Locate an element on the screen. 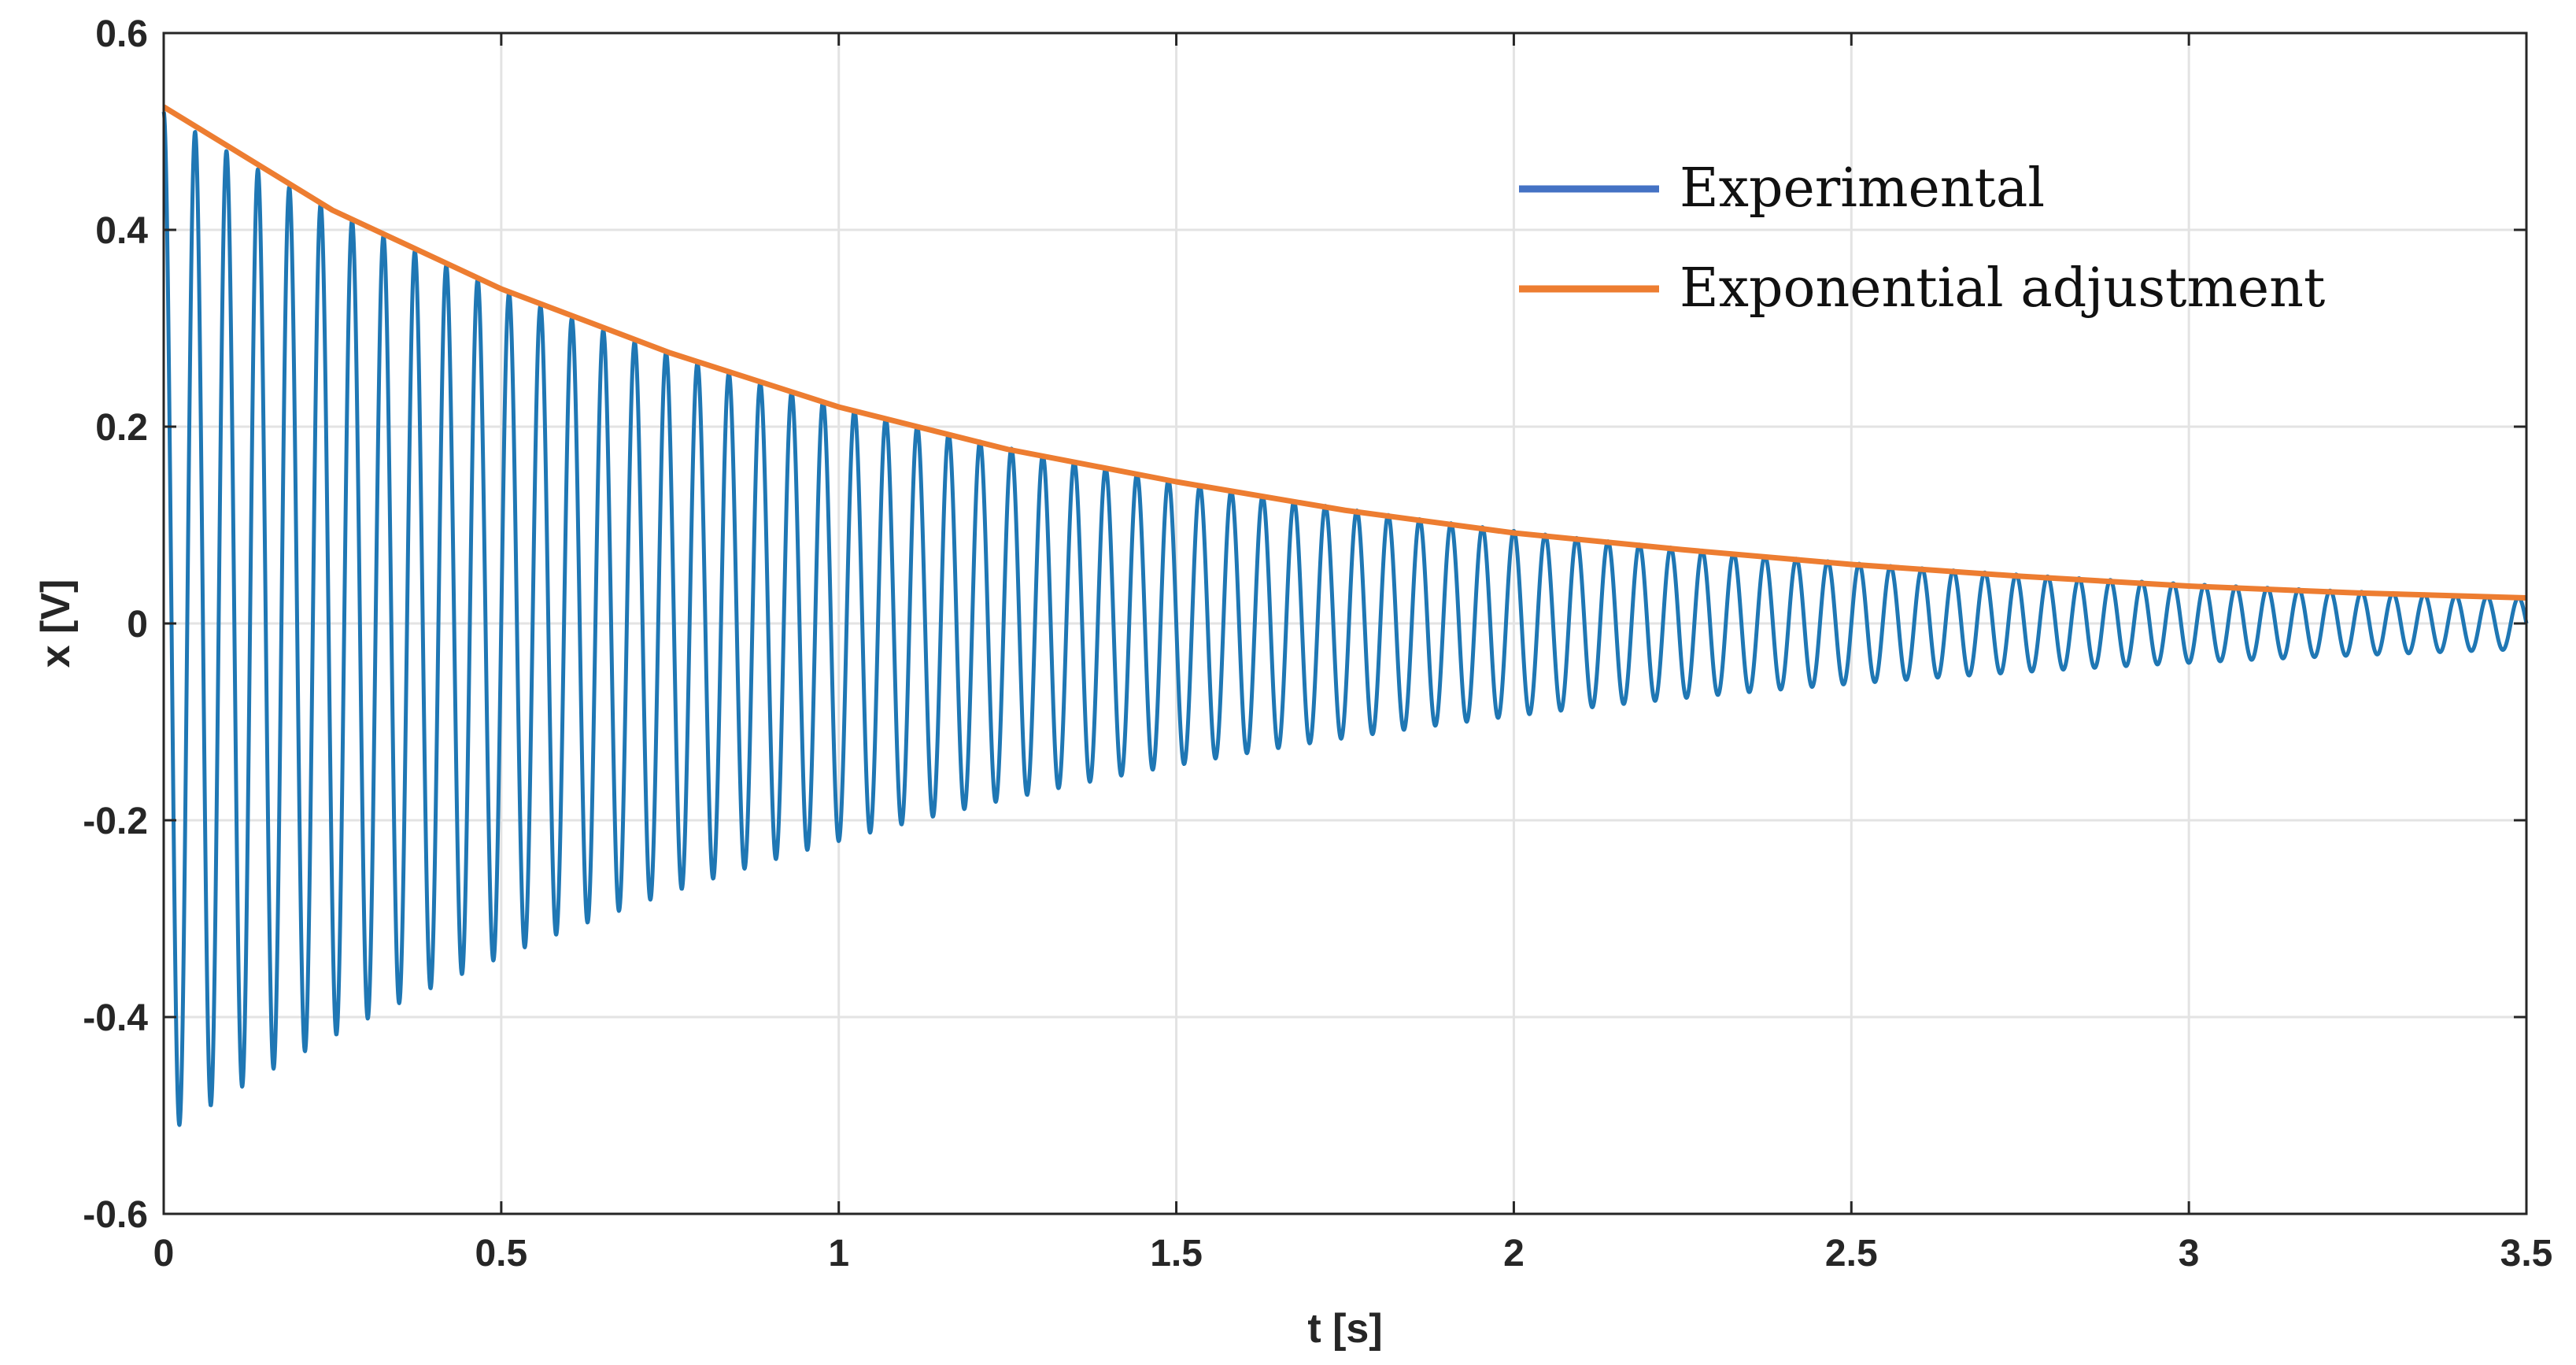 This screenshot has width=2576, height=1365. y-tick-label: 0.6 is located at coordinates (121, 34).